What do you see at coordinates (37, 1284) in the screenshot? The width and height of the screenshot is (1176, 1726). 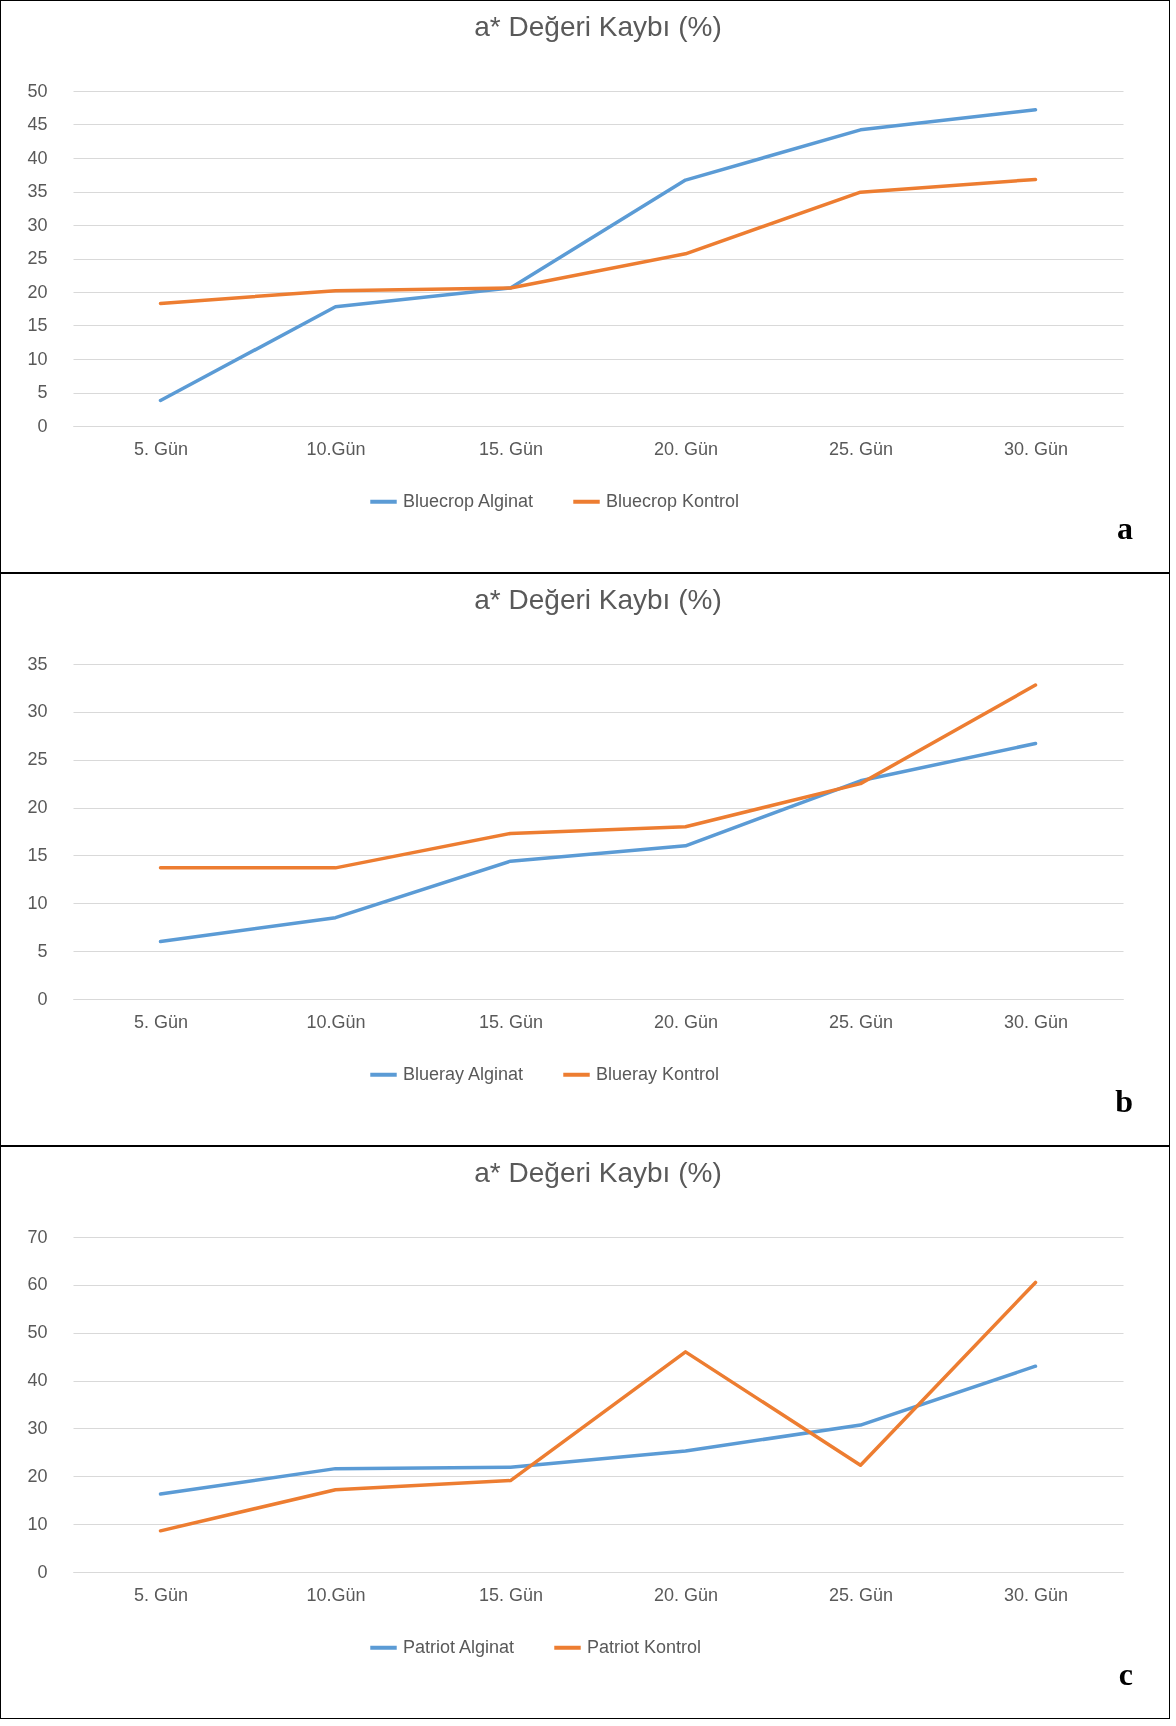 I see `y-tick-label: 60` at bounding box center [37, 1284].